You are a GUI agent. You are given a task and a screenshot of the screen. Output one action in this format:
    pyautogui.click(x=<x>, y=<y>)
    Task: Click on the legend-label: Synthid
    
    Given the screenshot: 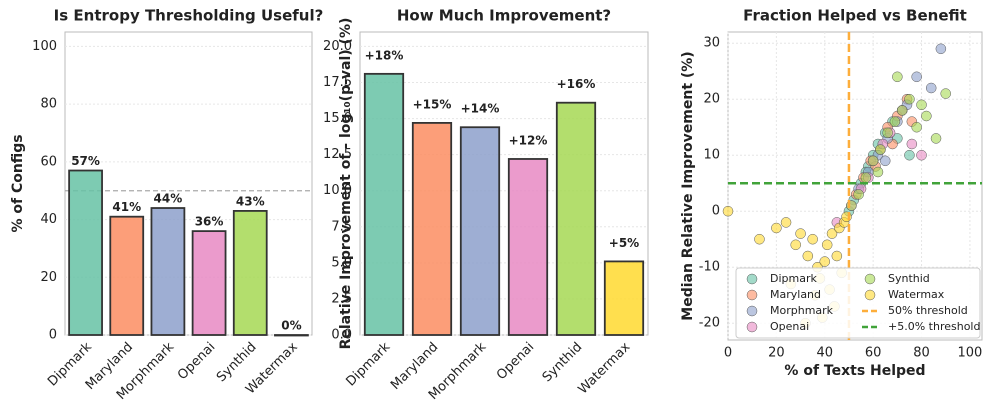 What is the action you would take?
    pyautogui.click(x=909, y=278)
    